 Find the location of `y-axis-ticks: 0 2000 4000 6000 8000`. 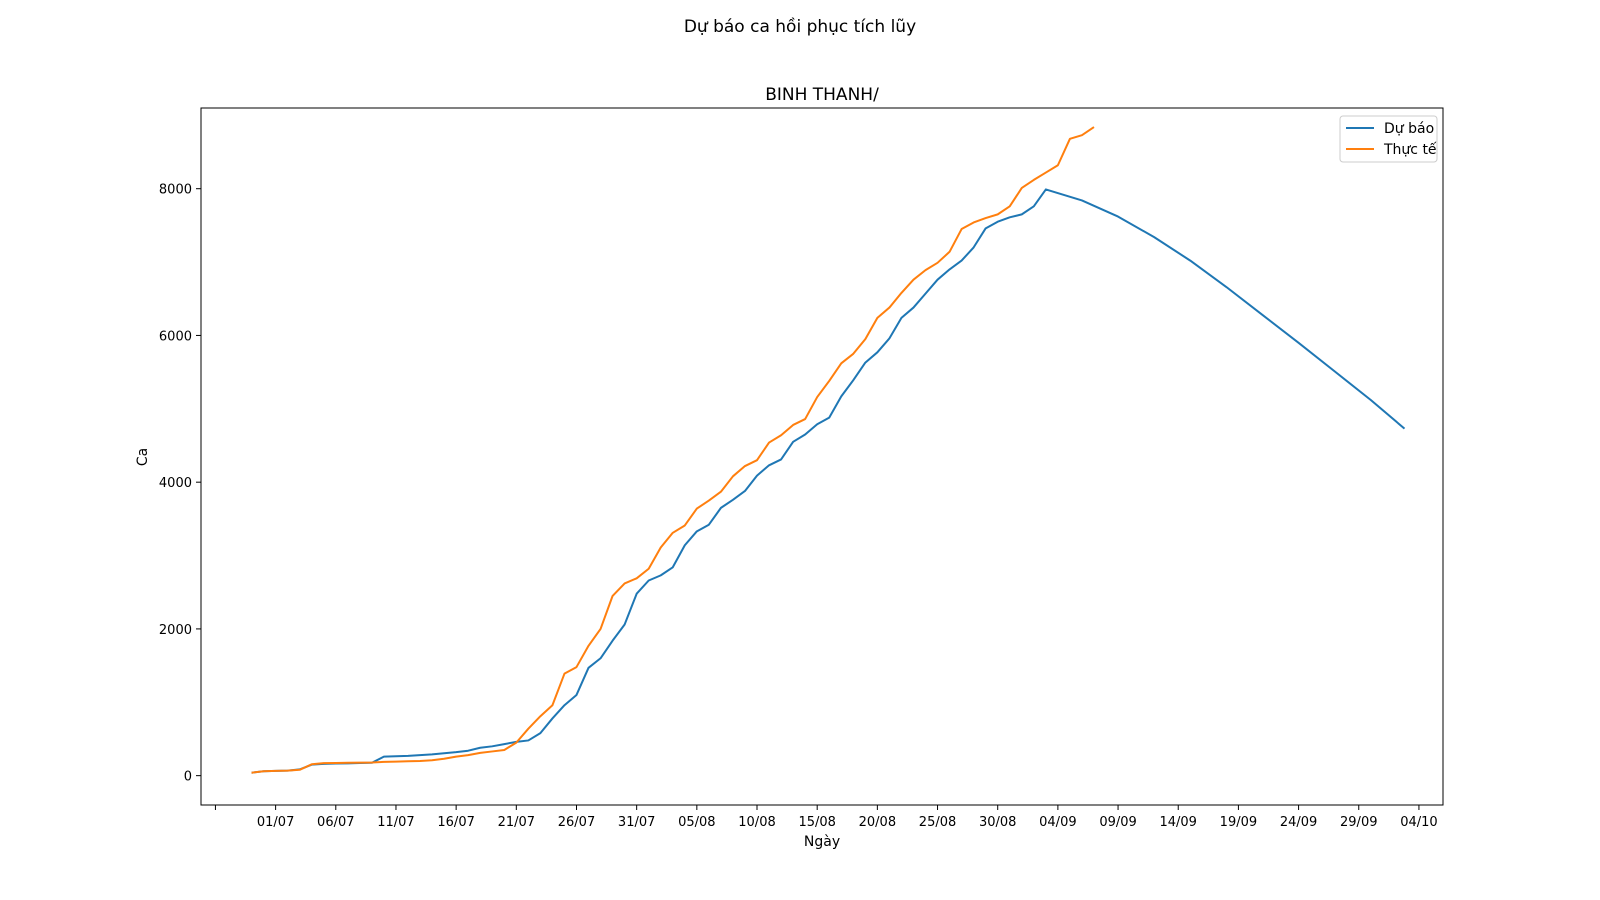

y-axis-ticks: 0 2000 4000 6000 8000 is located at coordinates (180, 484).